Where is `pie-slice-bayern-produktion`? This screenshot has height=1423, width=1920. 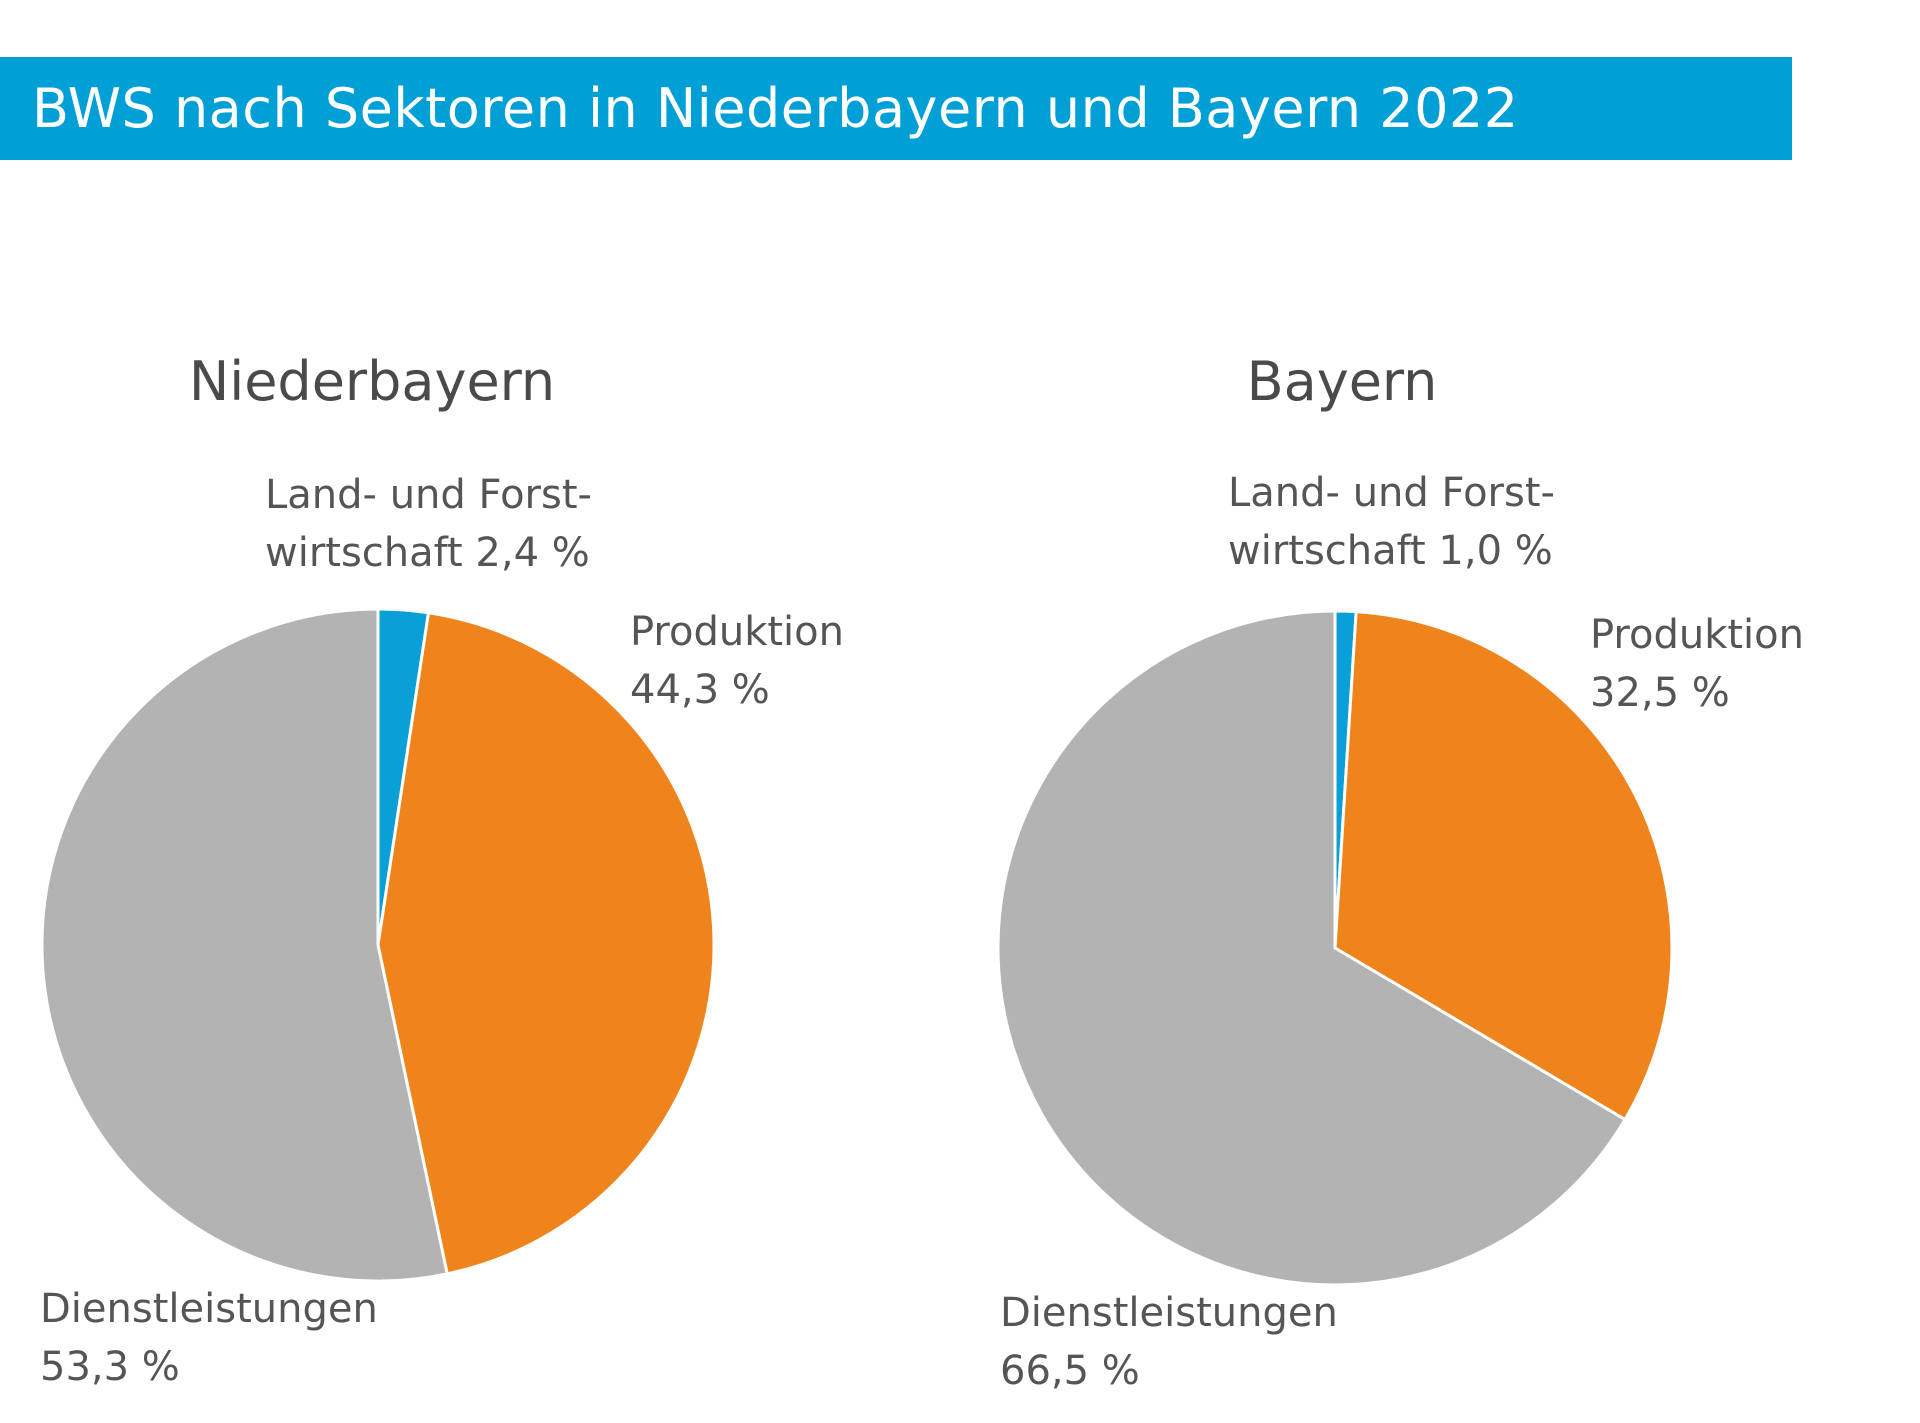 pie-slice-bayern-produktion is located at coordinates (1503, 866).